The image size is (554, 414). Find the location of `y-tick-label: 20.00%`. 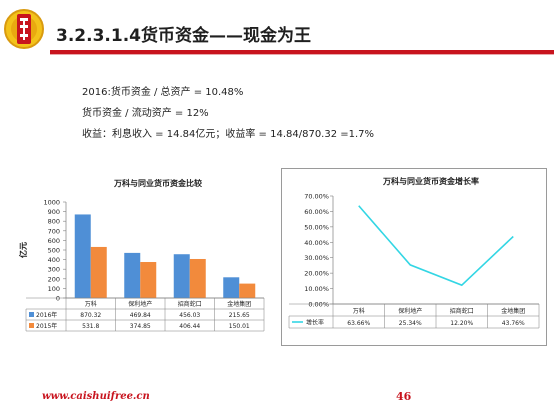

y-tick-label: 20.00% is located at coordinates (316, 274).